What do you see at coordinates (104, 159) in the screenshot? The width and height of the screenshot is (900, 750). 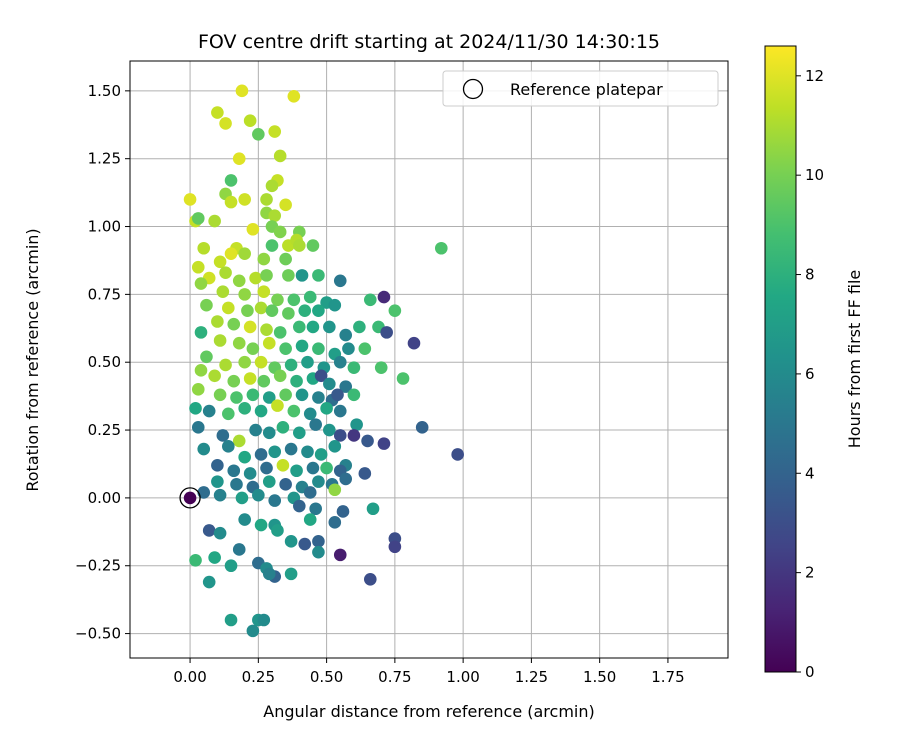 I see `y-tick-label: 1.25` at bounding box center [104, 159].